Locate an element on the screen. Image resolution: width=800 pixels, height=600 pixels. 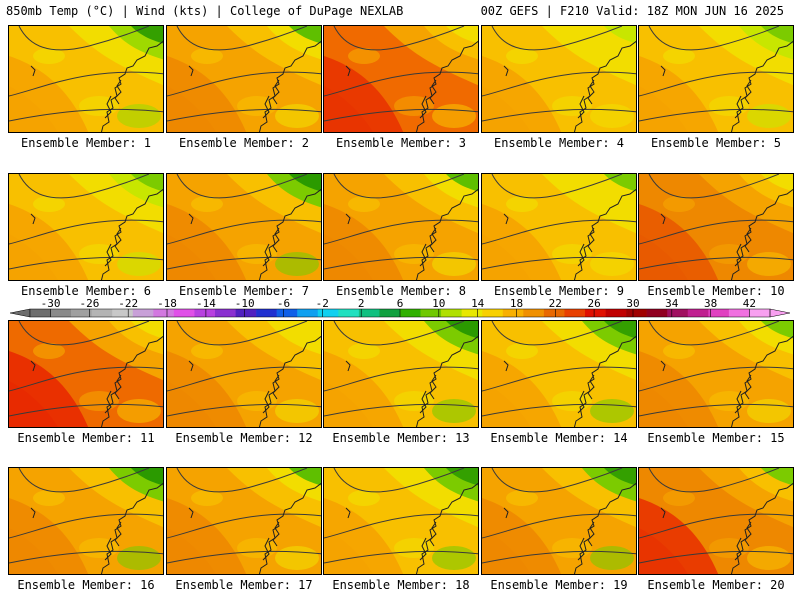
ensemble-member-label: Ensemble Member: 6 is located at coordinates (86, 291).